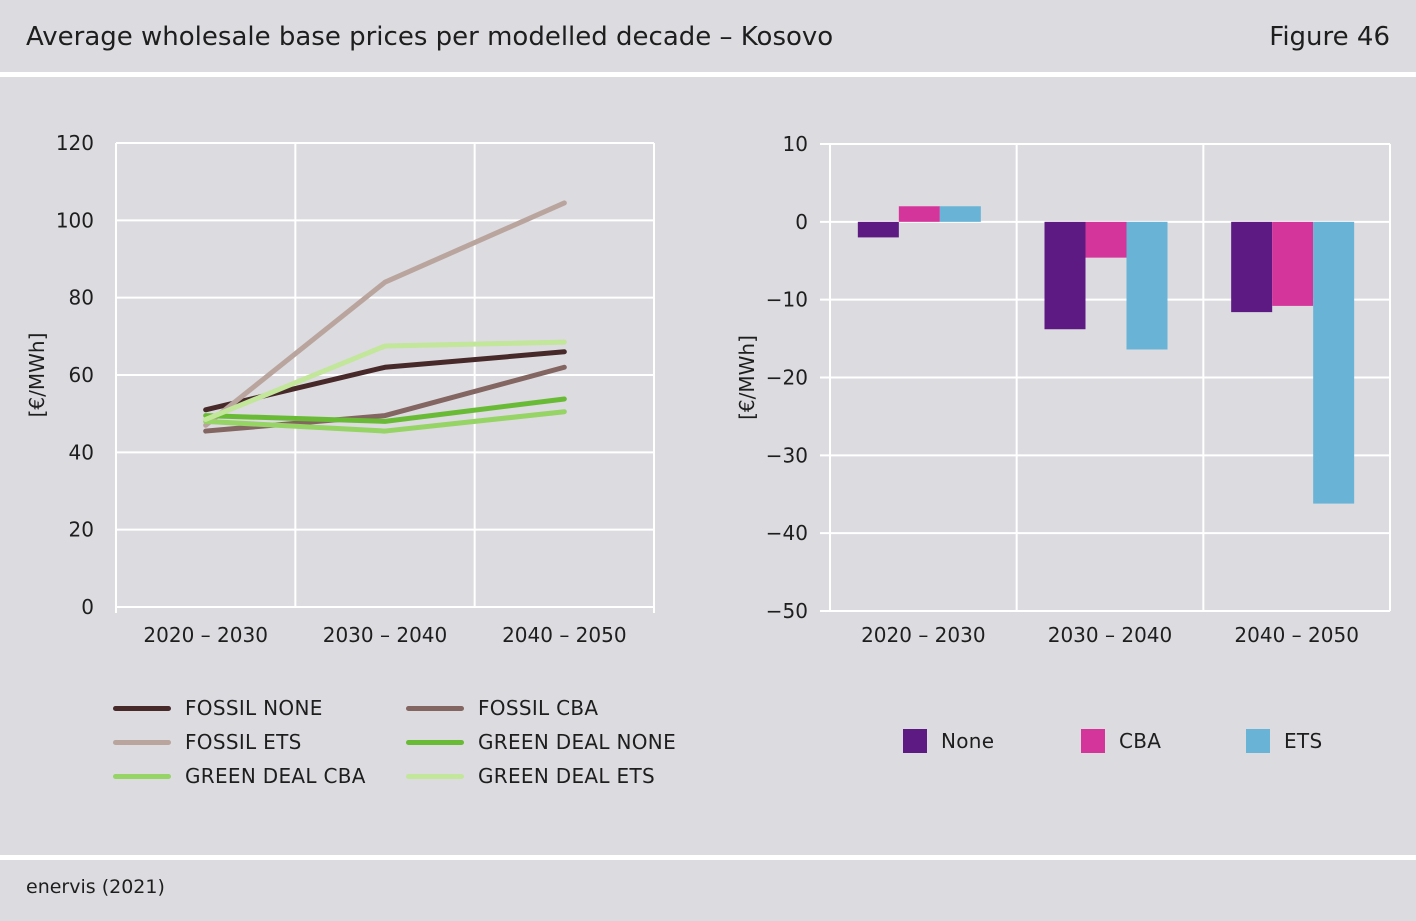 The width and height of the screenshot is (1416, 921). I want to click on legend-item: FOSSIL CBA, so click(502, 708).